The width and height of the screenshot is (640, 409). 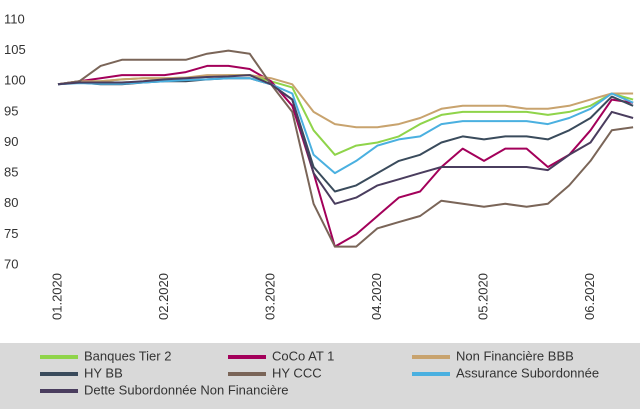 What do you see at coordinates (589, 296) in the screenshot?
I see `x-tick-label: 06.2020` at bounding box center [589, 296].